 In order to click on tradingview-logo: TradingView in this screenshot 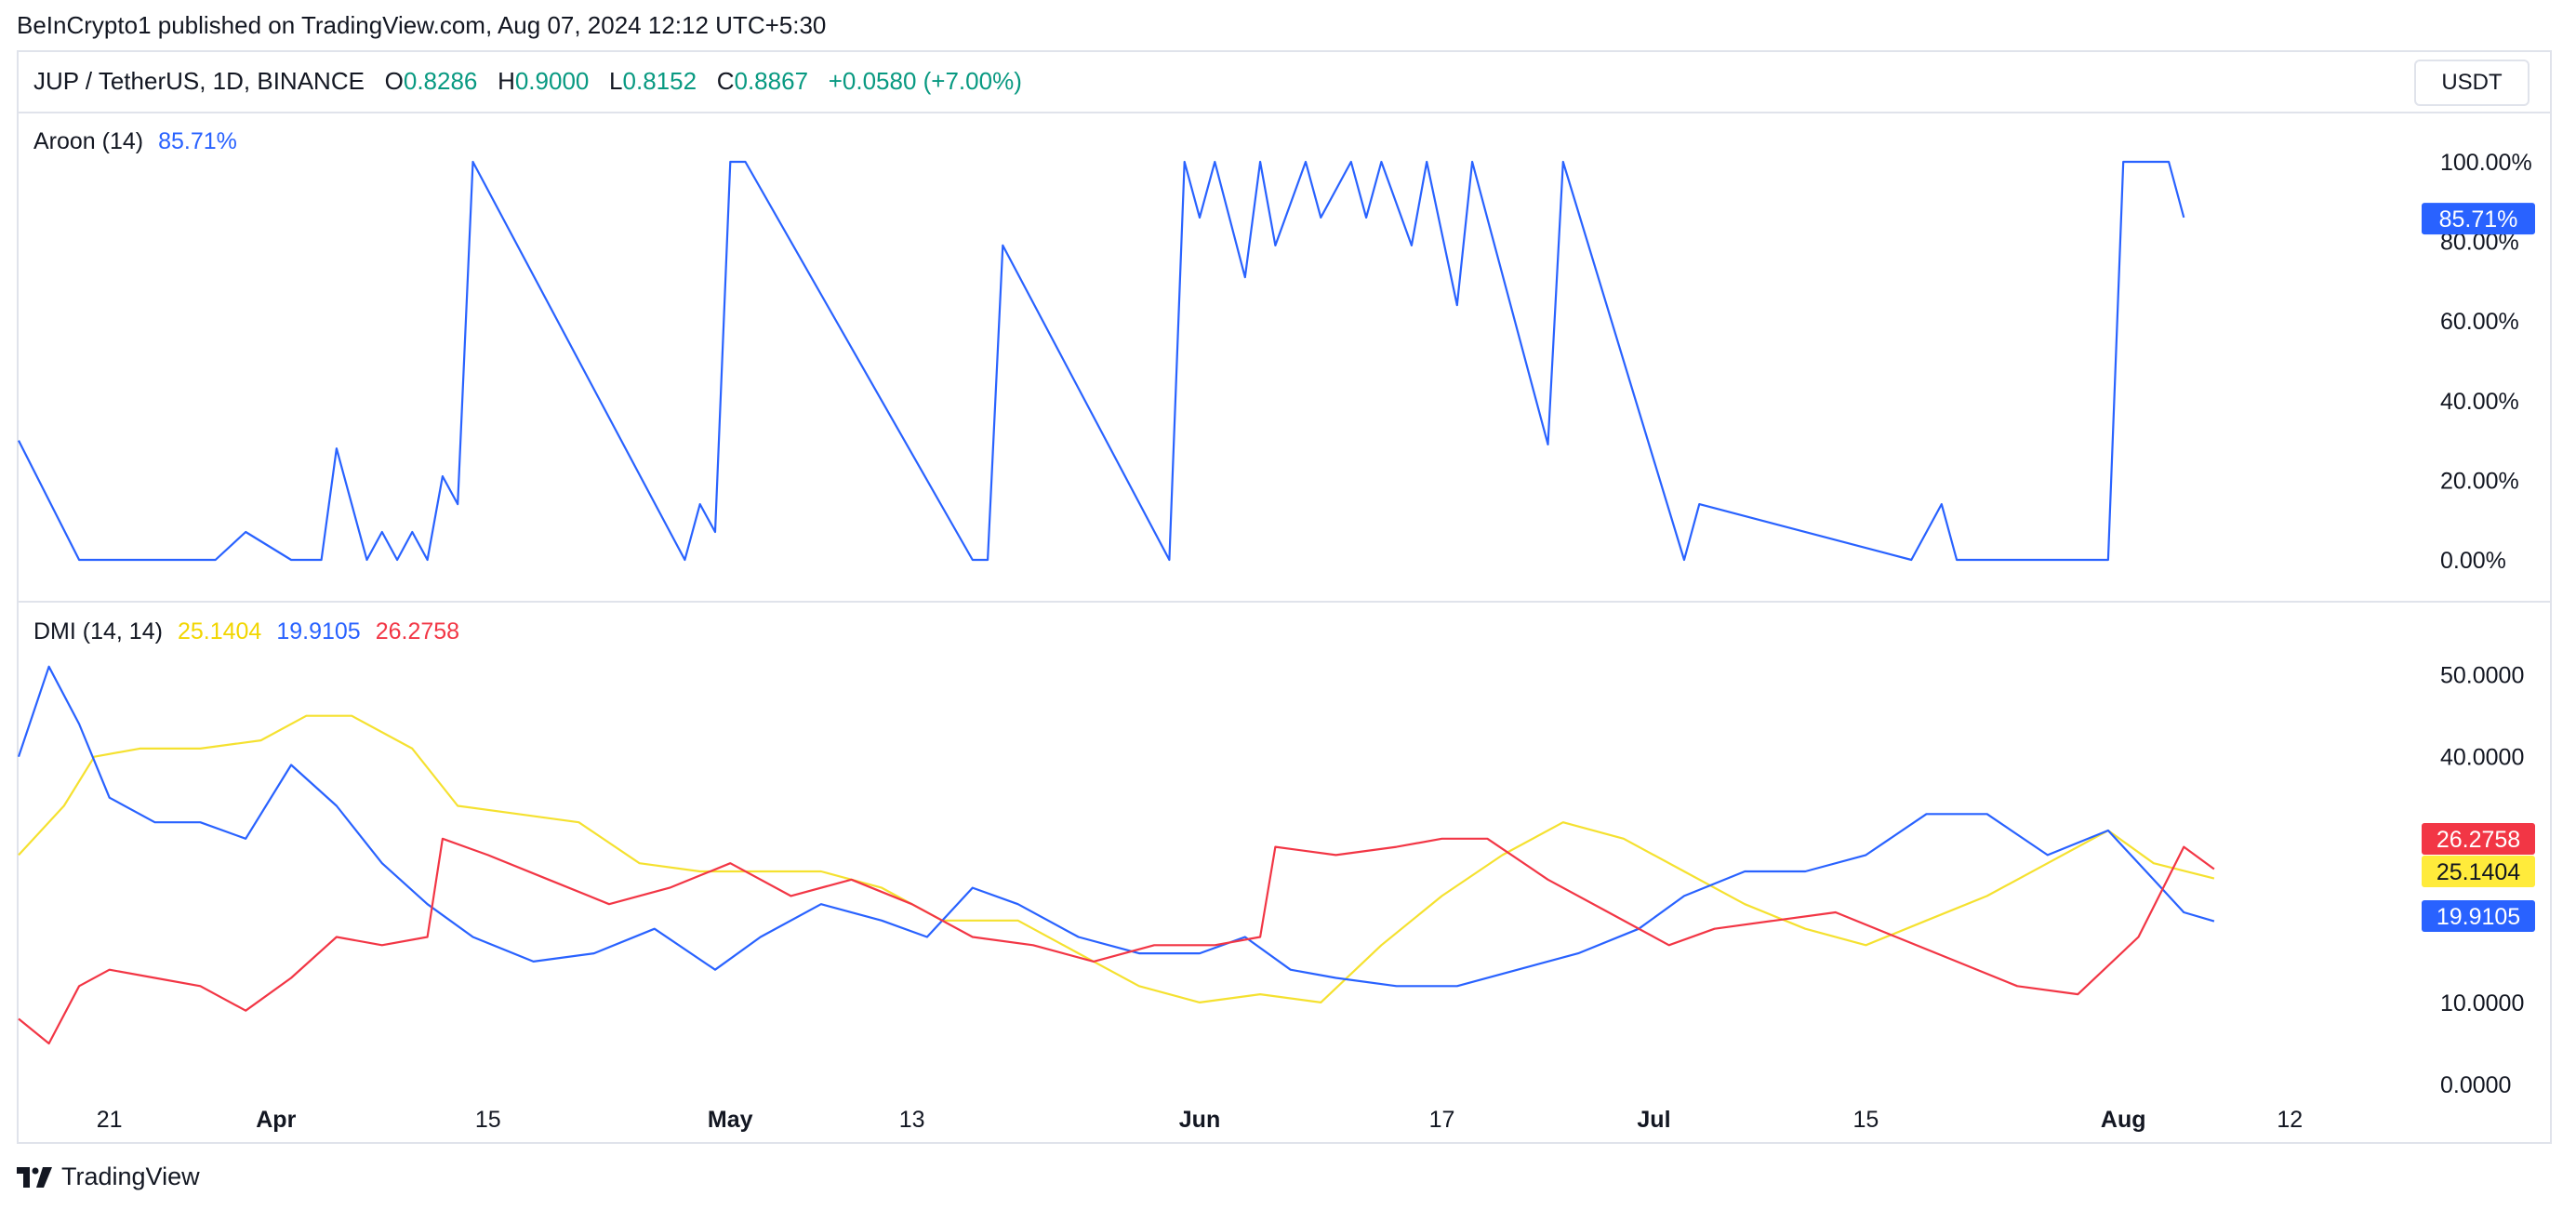, I will do `click(108, 1176)`.